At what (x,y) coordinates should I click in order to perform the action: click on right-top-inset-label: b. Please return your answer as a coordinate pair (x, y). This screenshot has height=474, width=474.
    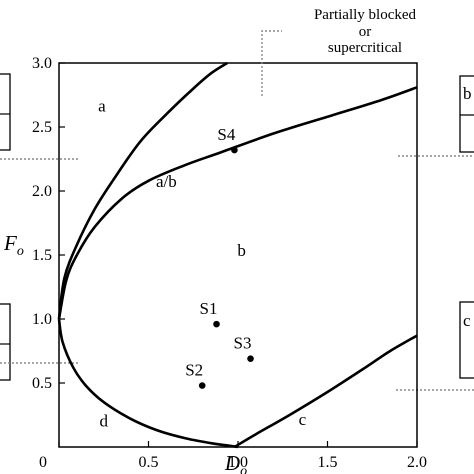
    Looking at the image, I should click on (467, 93).